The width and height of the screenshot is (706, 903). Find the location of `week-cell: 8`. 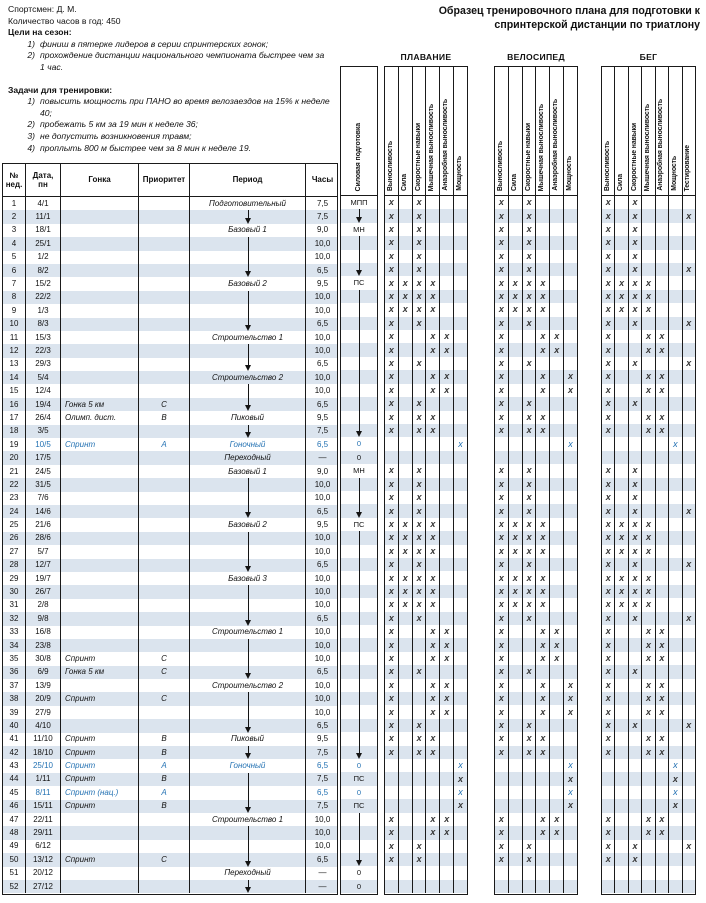

week-cell: 8 is located at coordinates (14, 297).